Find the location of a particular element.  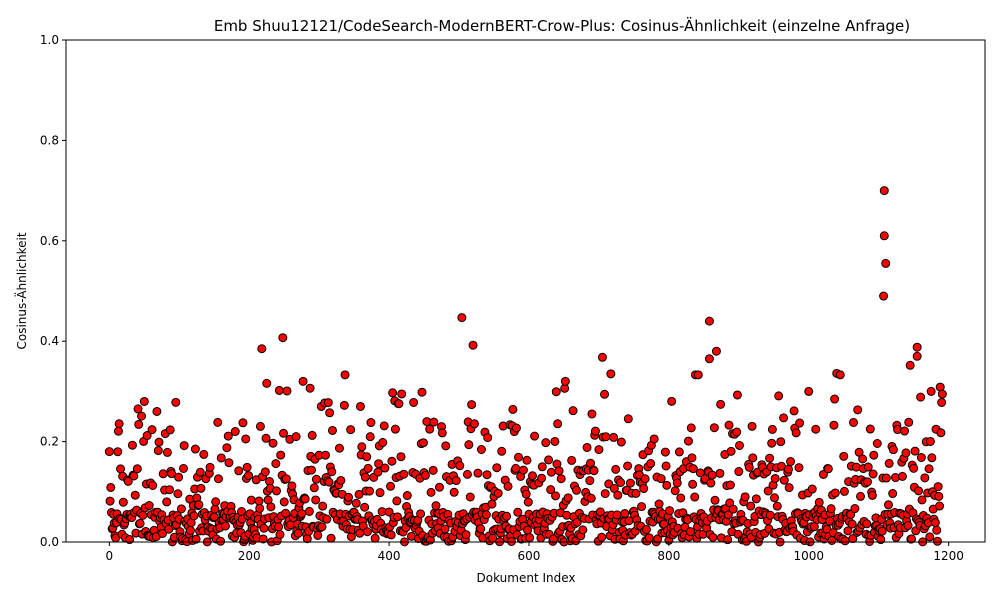

x-tick-label: 400 is located at coordinates (389, 556).